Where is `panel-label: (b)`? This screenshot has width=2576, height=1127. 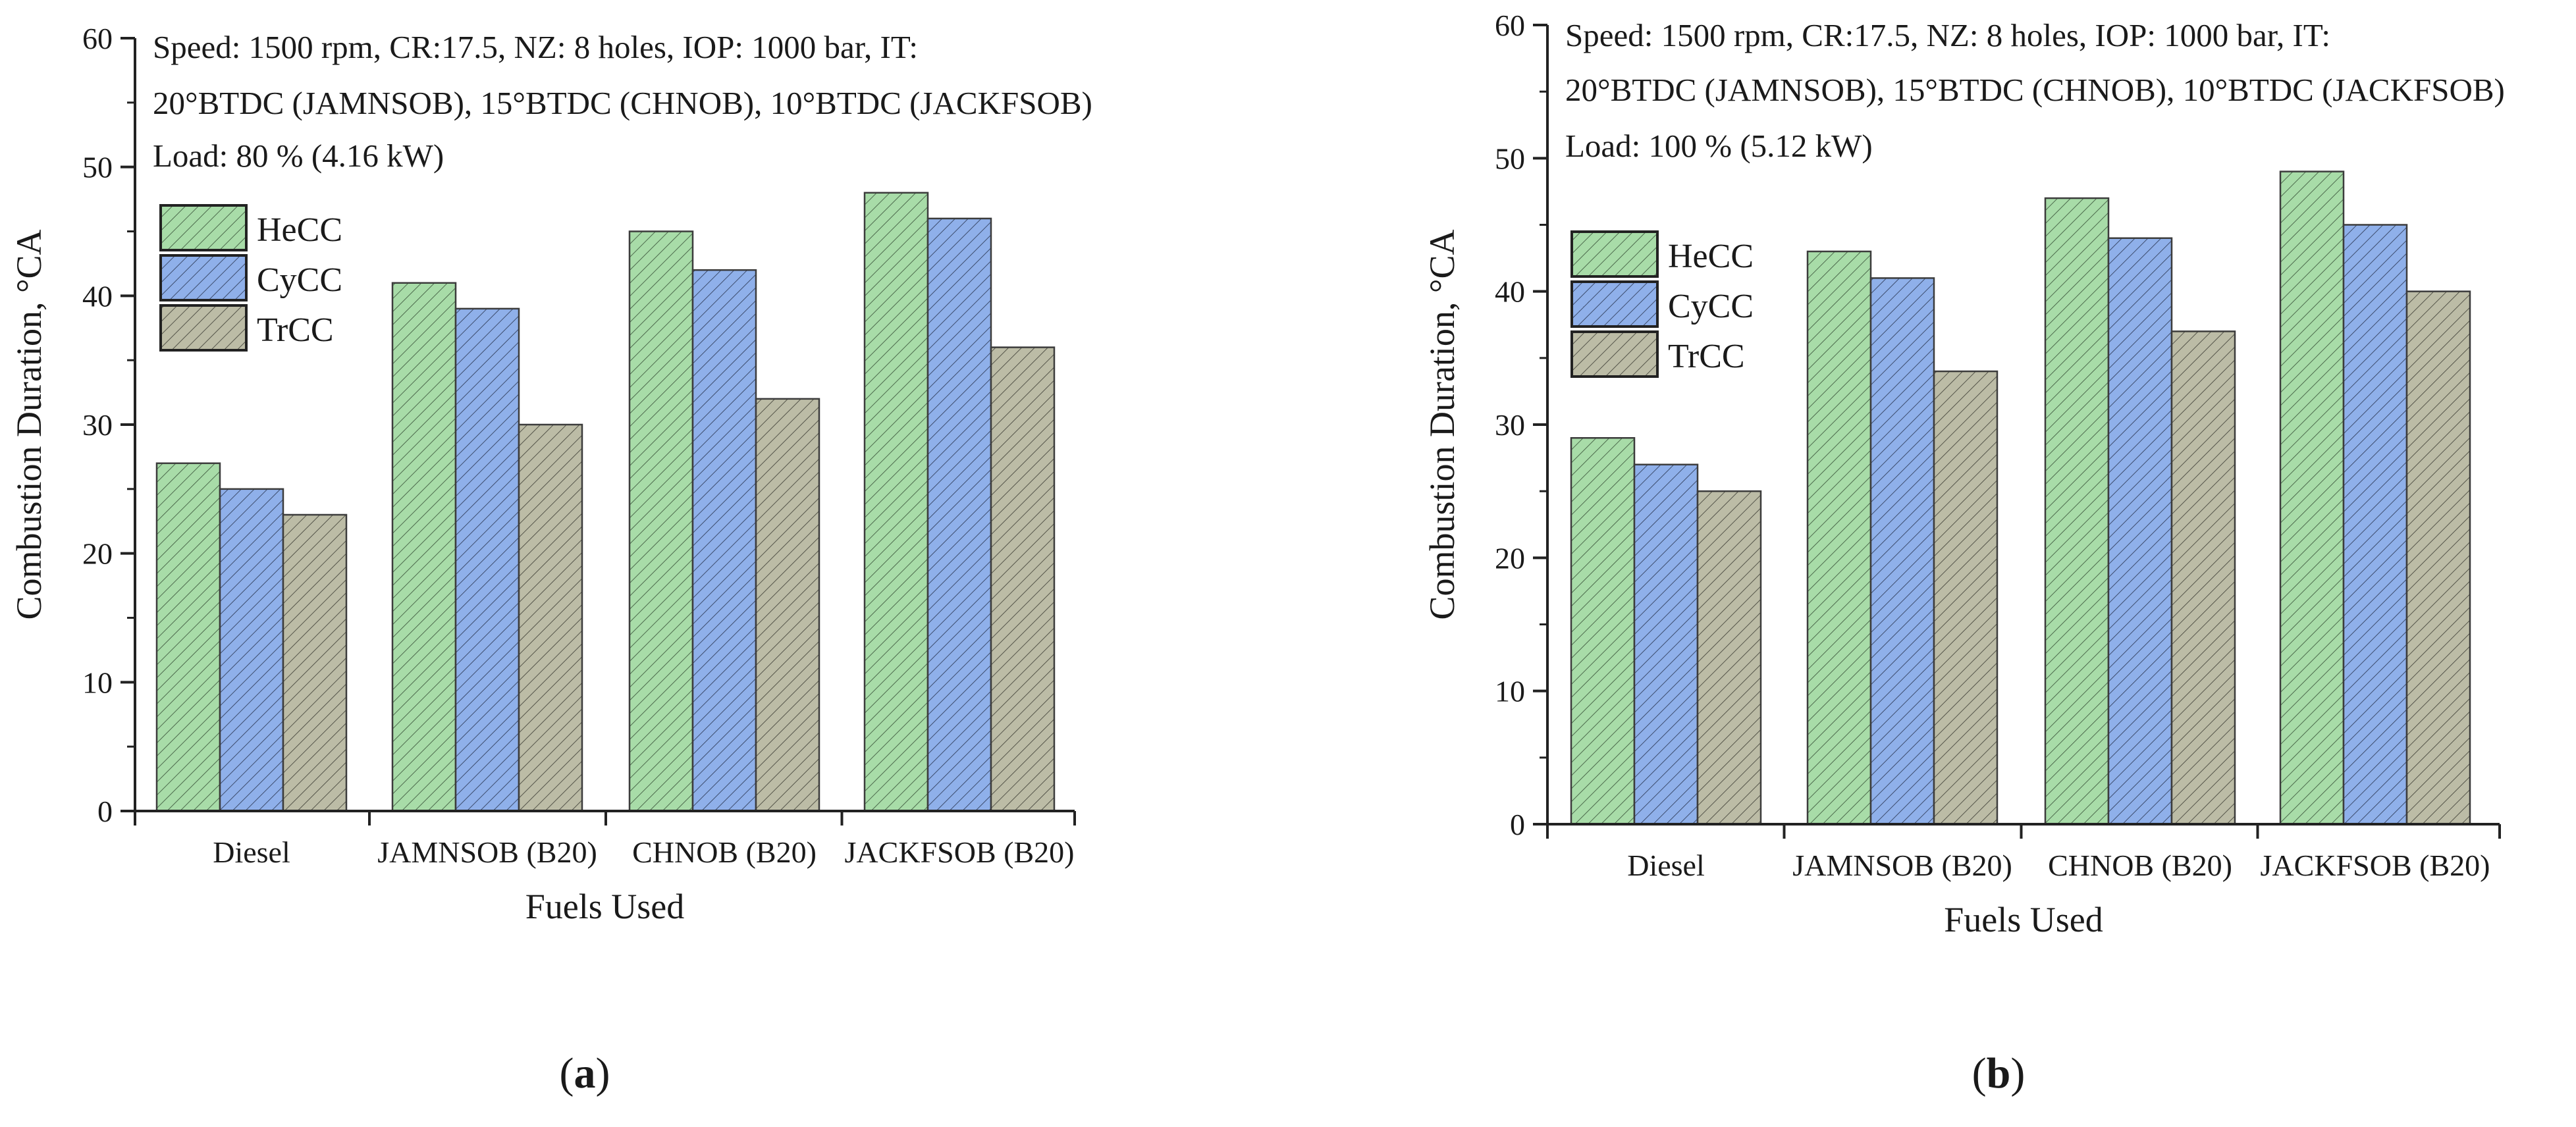
panel-label: (b) is located at coordinates (1999, 1073).